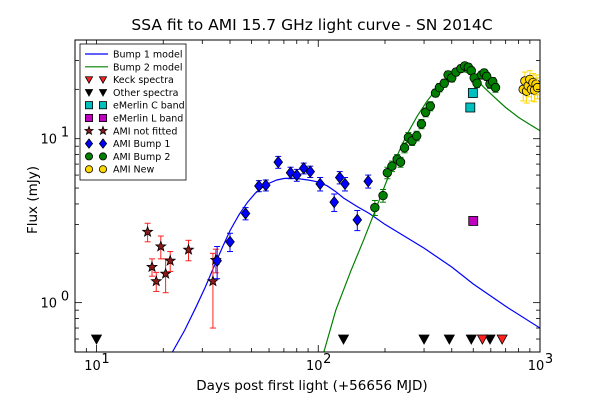 This screenshot has width=600, height=400. What do you see at coordinates (149, 106) in the screenshot?
I see `legend-label-emerlin-c-band: eMerlin C band` at bounding box center [149, 106].